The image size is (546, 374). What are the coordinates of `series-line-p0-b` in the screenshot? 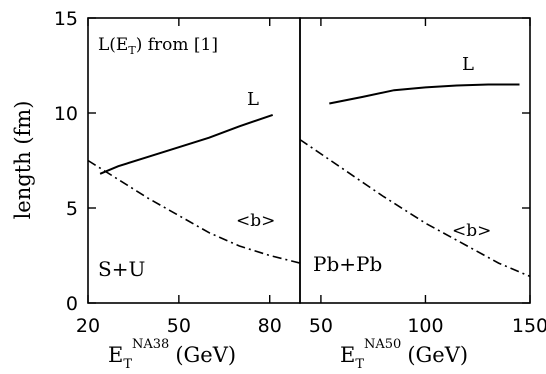 It's located at (194, 211).